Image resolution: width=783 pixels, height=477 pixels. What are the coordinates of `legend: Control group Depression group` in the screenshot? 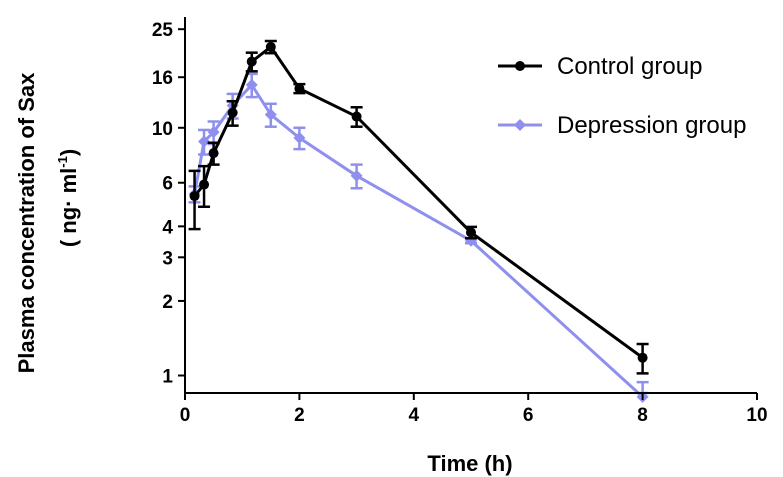 It's located at (622, 96).